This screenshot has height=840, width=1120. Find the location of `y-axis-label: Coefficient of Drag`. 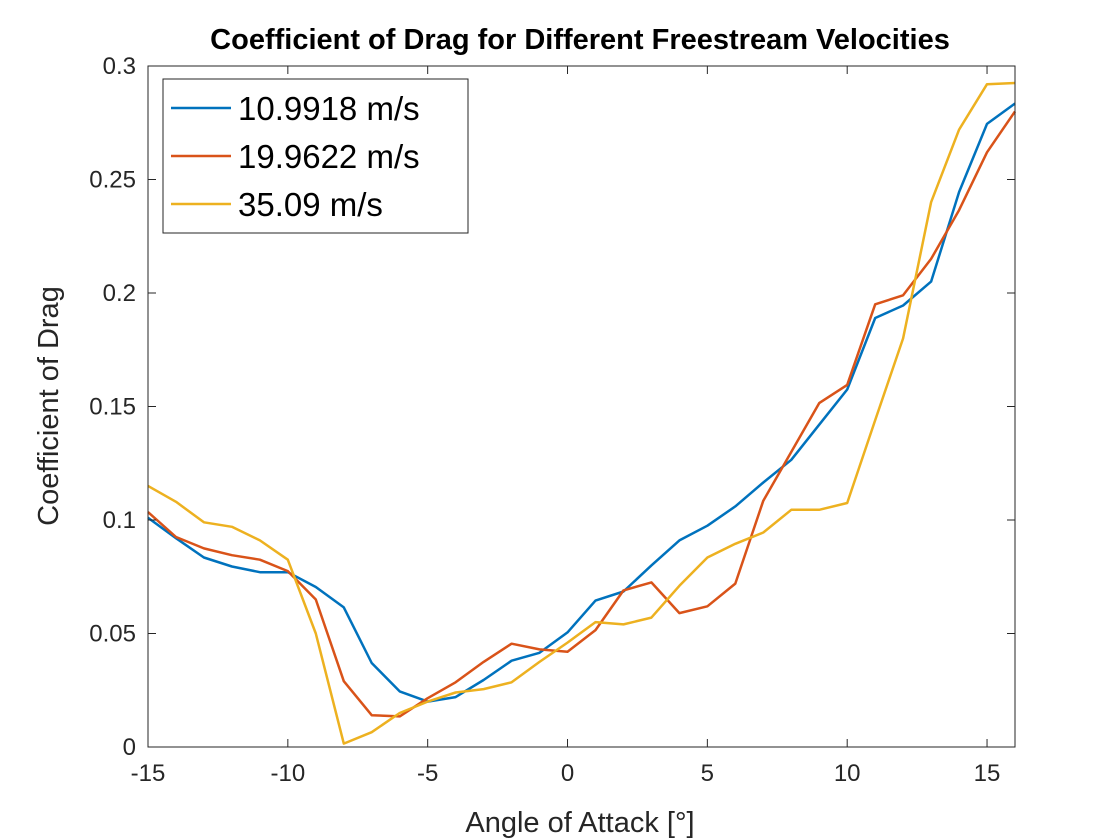

y-axis-label: Coefficient of Drag is located at coordinates (49, 406).